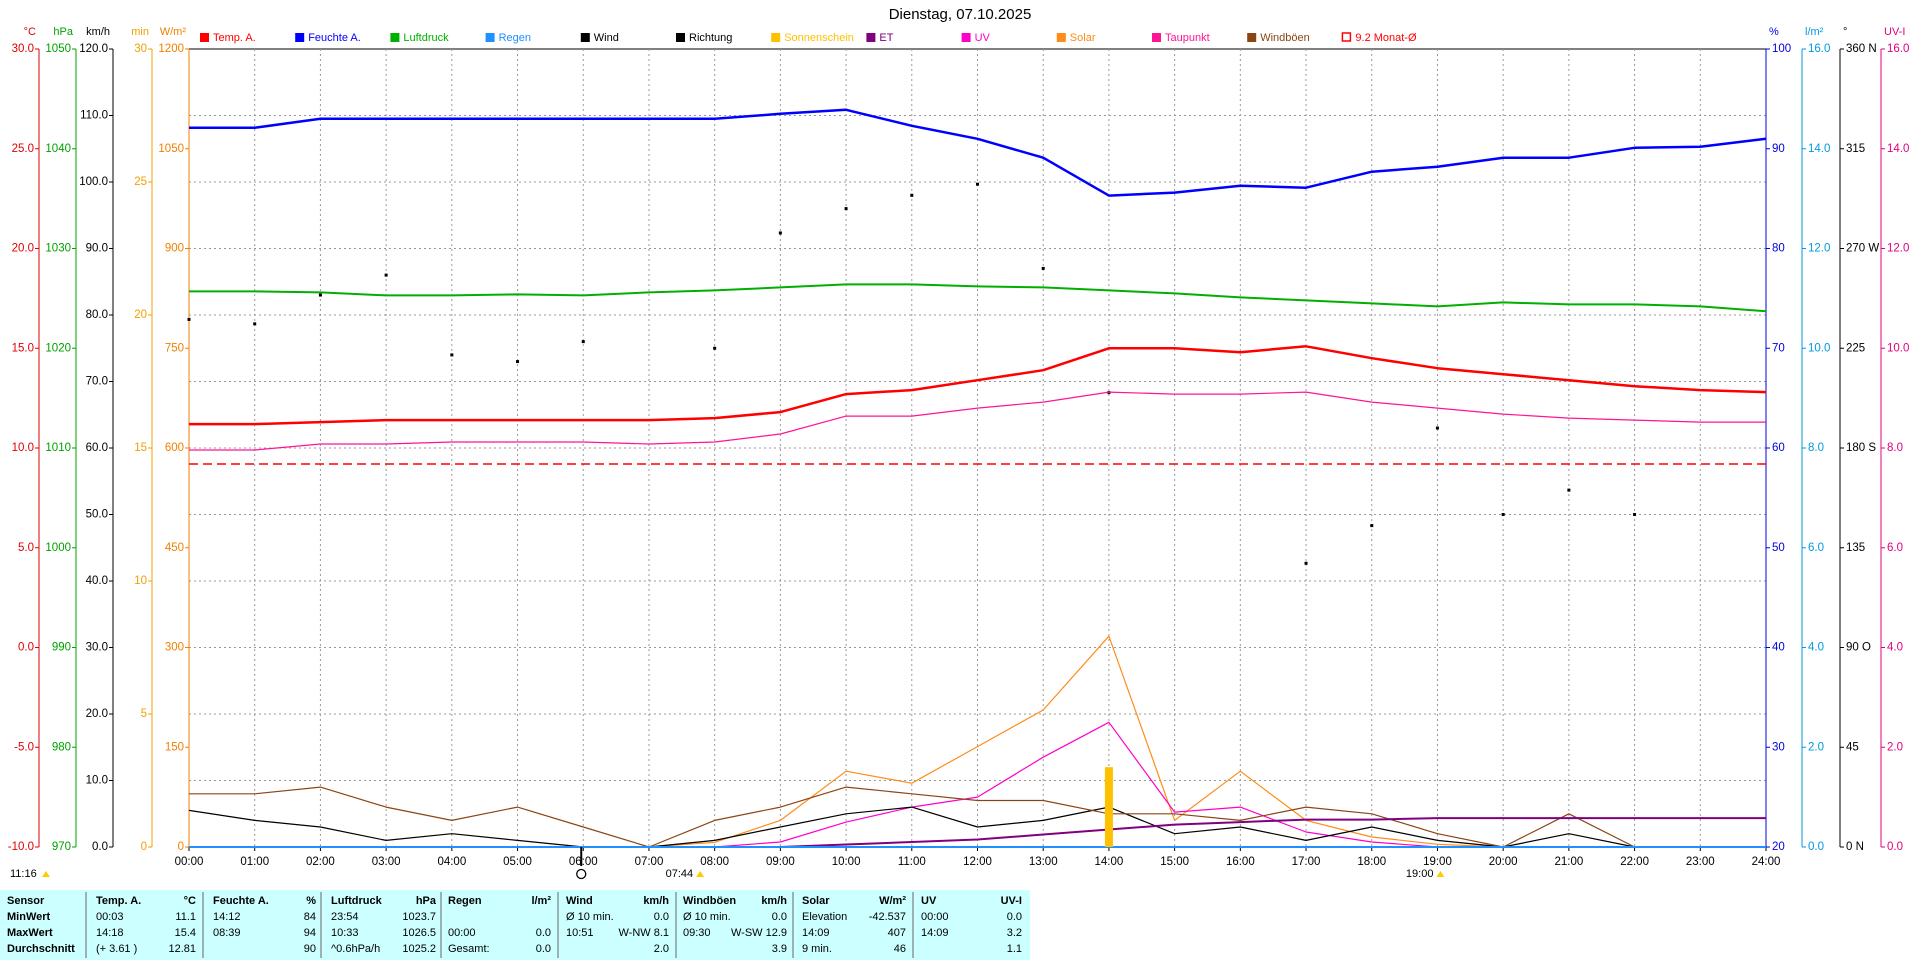 The height and width of the screenshot is (960, 1920). Describe the element at coordinates (935, 933) in the screenshot. I see `table-cell: 14:09` at that location.